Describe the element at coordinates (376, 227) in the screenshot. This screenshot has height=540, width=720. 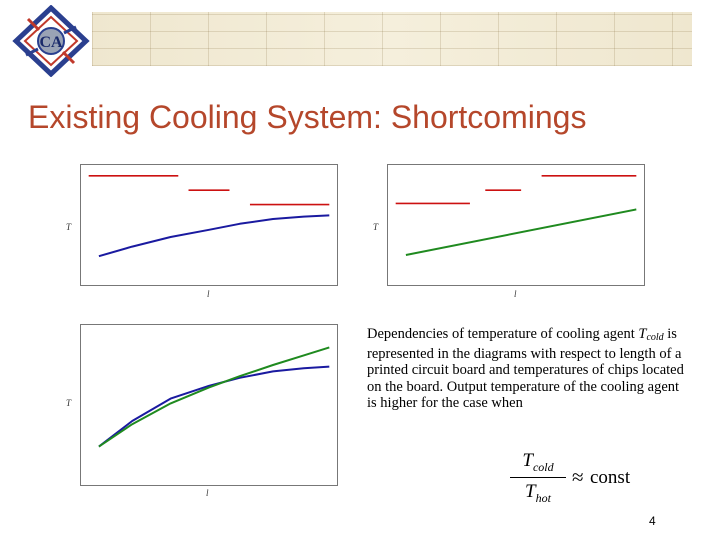
I see `chart-2-ylabel: T` at that location.